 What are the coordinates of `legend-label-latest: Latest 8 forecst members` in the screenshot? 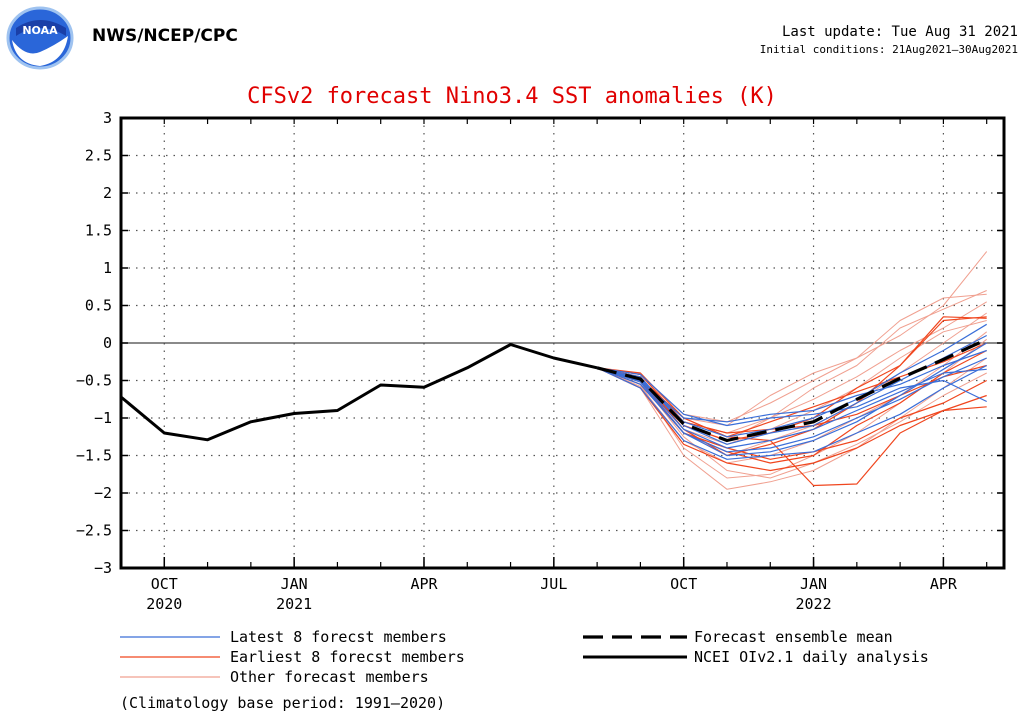 It's located at (338, 637).